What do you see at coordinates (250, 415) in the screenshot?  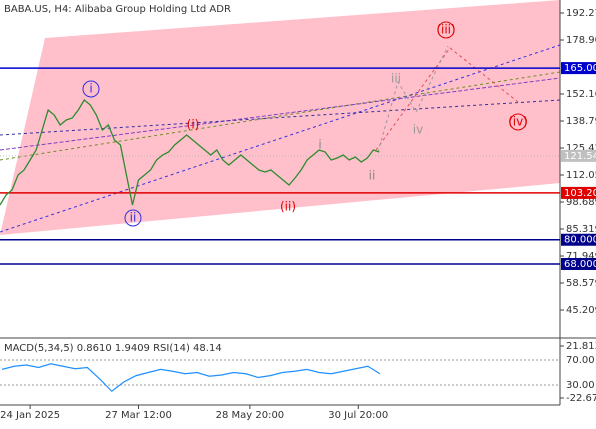 I see `x-tick-label: 28 May 20:00` at bounding box center [250, 415].